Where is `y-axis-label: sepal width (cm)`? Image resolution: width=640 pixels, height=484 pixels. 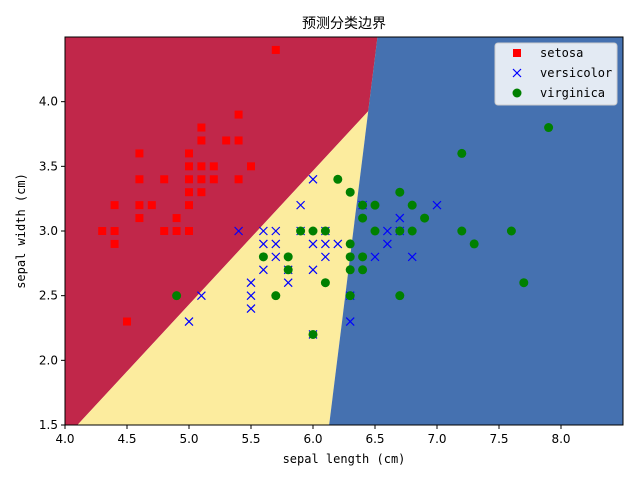
y-axis-label: sepal width (cm) is located at coordinates (21, 231).